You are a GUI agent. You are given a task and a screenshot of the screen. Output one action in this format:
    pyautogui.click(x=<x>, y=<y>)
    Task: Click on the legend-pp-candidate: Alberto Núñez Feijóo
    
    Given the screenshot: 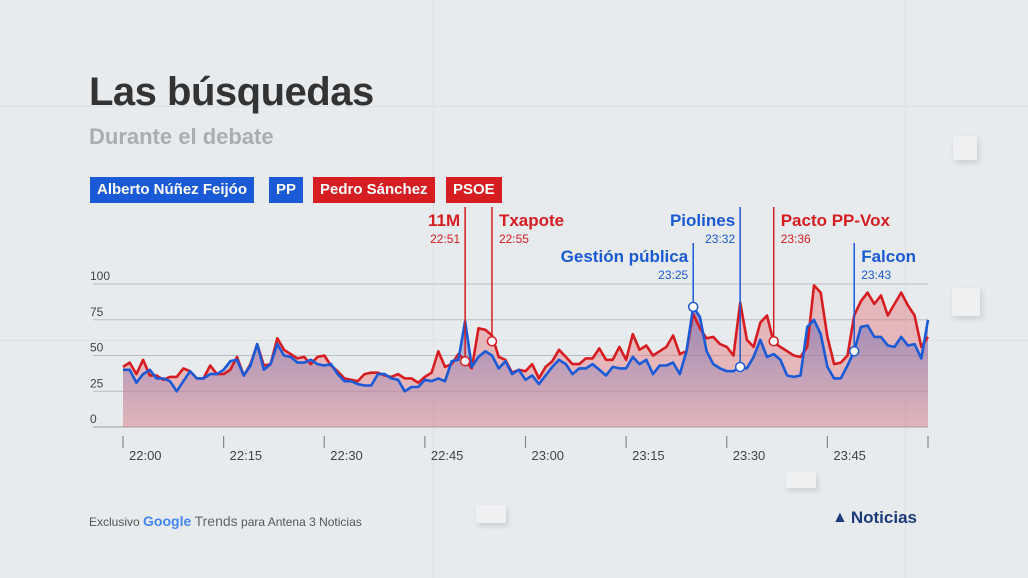 What is the action you would take?
    pyautogui.click(x=172, y=190)
    